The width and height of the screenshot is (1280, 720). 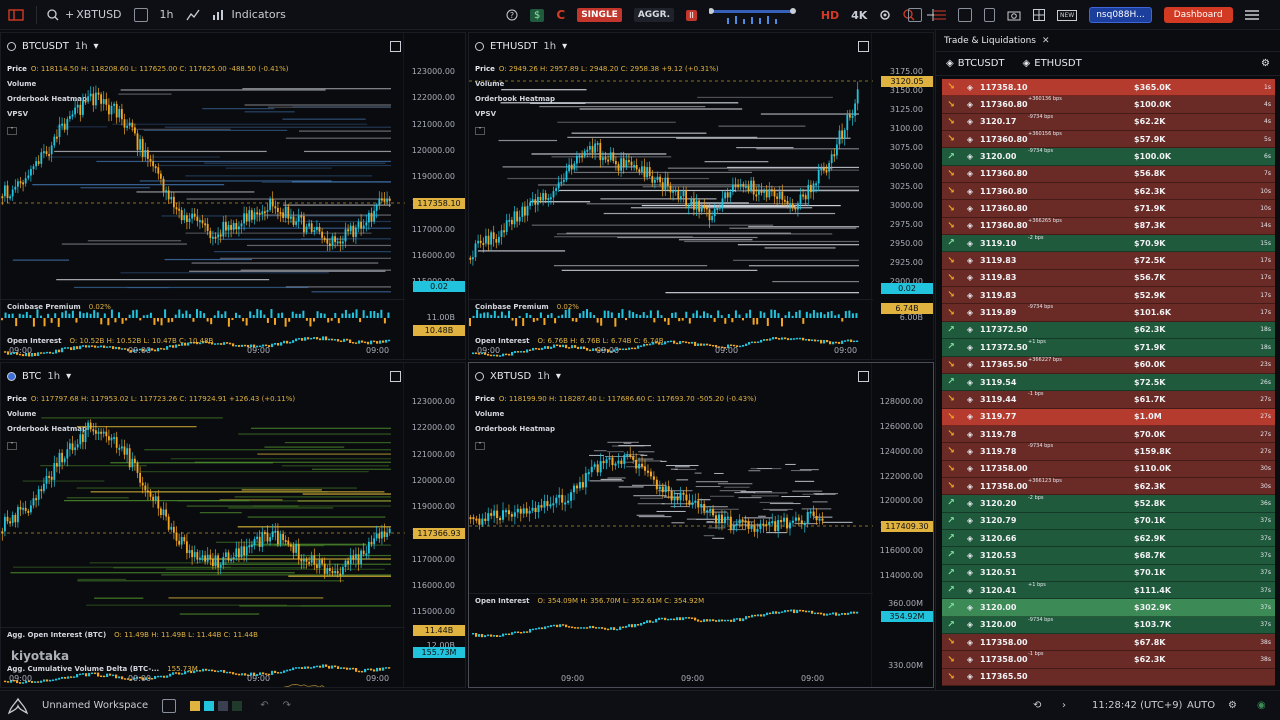 I want to click on trade-row: ↘ ◈ 117358.00 -1 bps $62.3K 38s, so click(x=1108, y=660).